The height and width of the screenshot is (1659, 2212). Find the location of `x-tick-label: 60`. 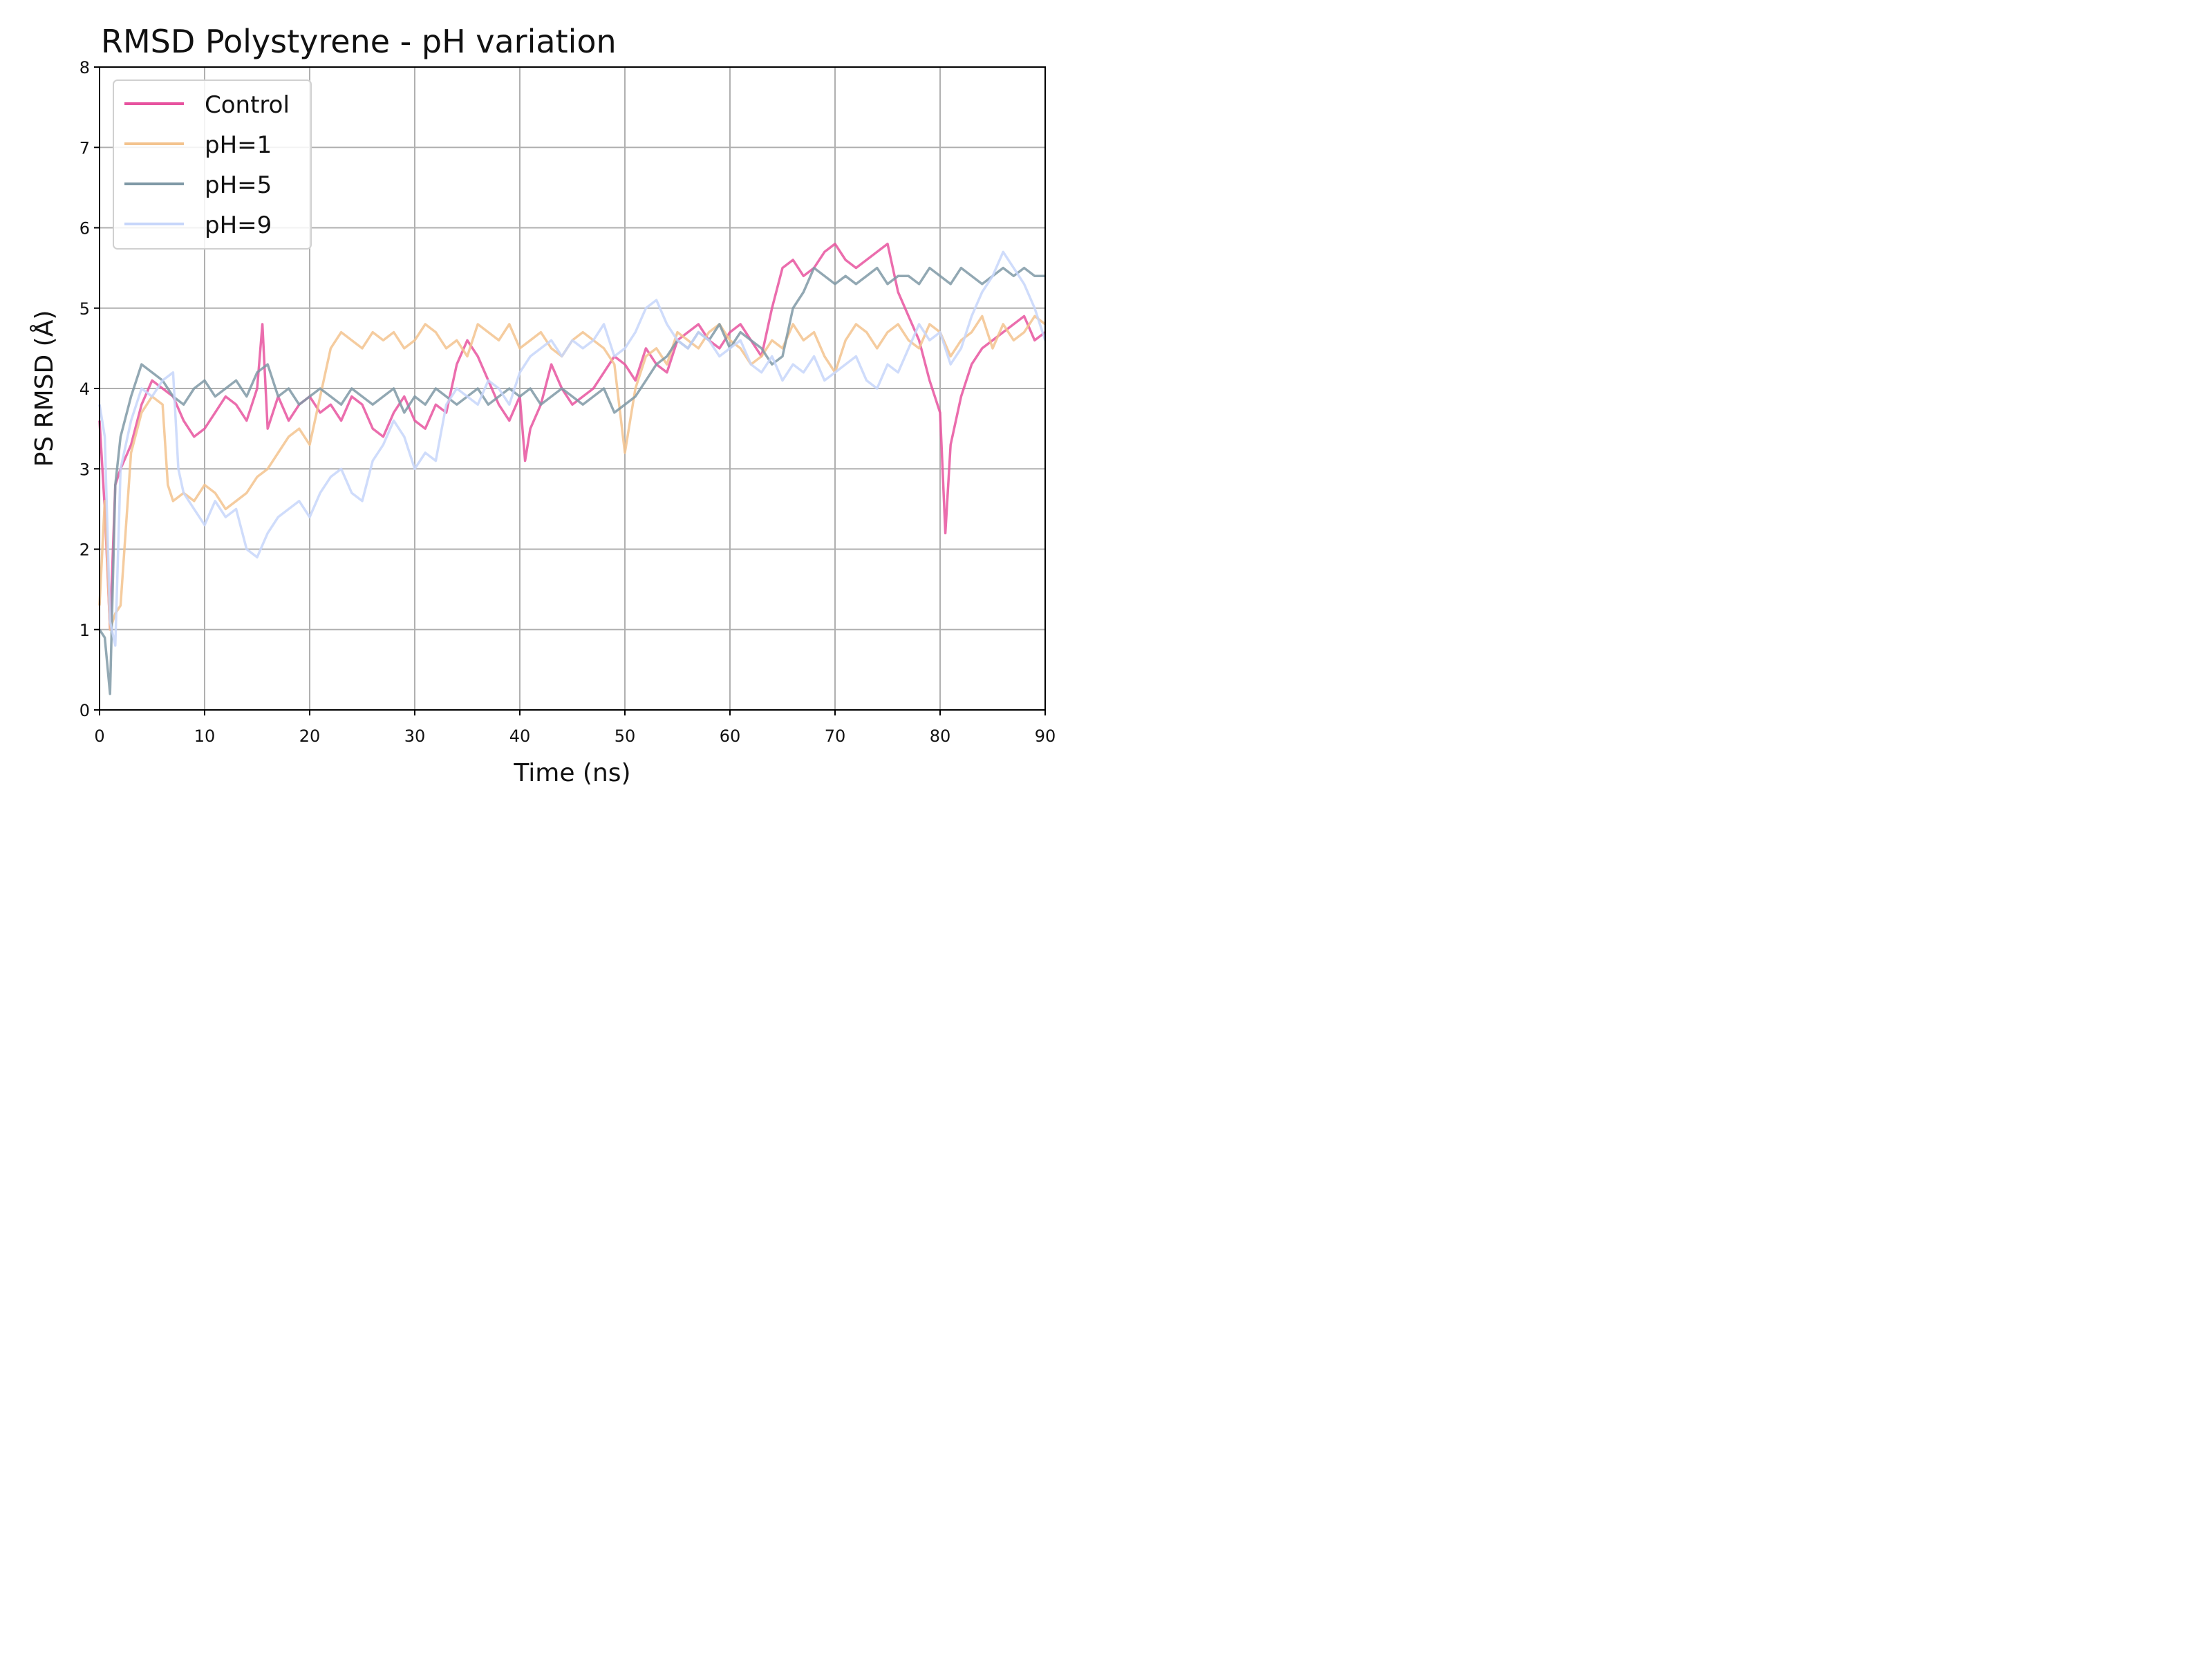

x-tick-label: 60 is located at coordinates (730, 737).